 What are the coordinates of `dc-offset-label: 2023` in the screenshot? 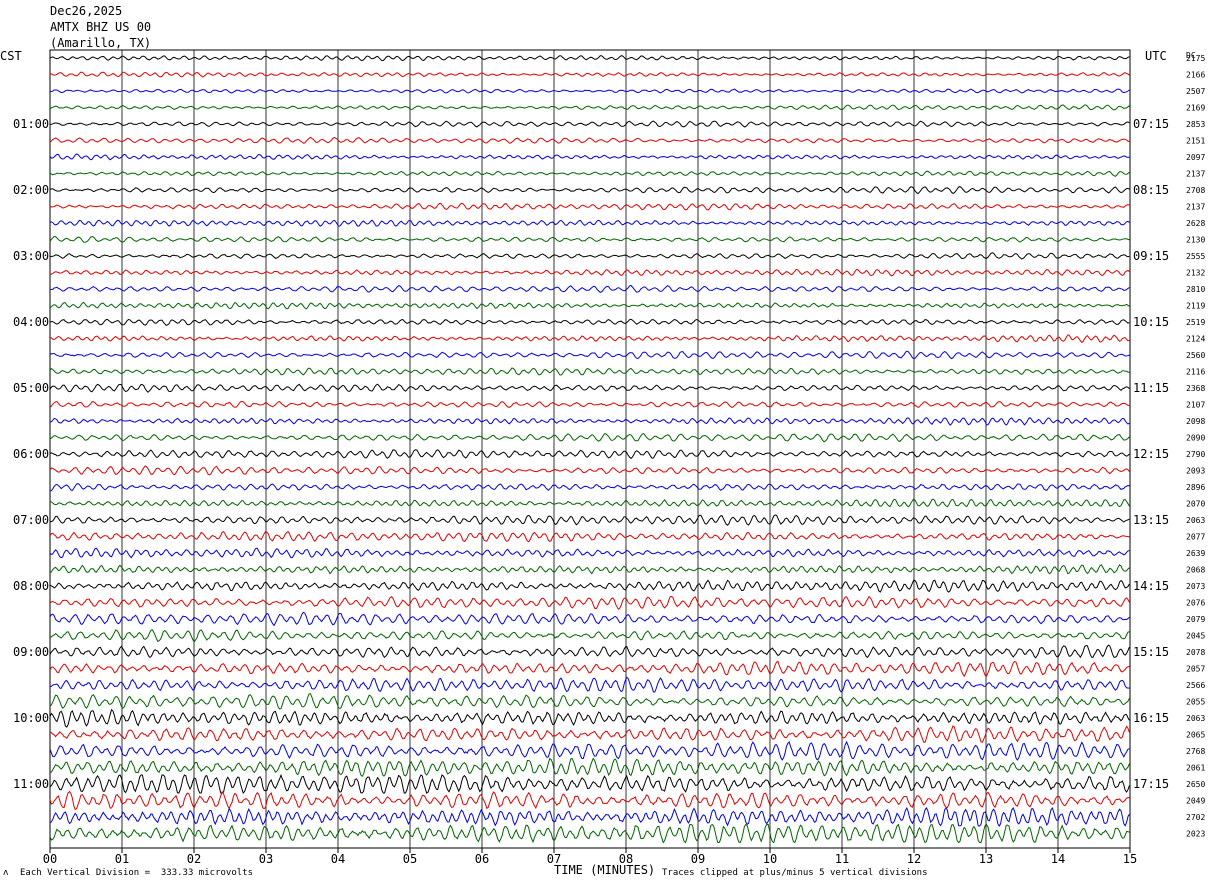 It's located at (1195, 834).